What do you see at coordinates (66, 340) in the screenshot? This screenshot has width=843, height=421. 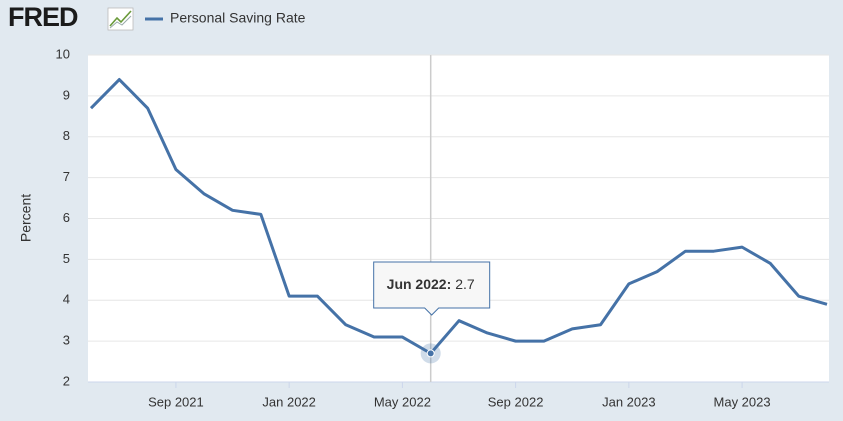 I see `y-tick-label: 3` at bounding box center [66, 340].